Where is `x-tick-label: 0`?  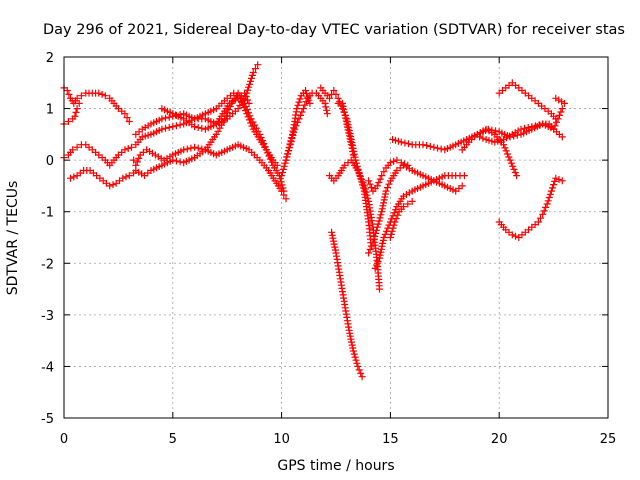 x-tick-label: 0 is located at coordinates (64, 439).